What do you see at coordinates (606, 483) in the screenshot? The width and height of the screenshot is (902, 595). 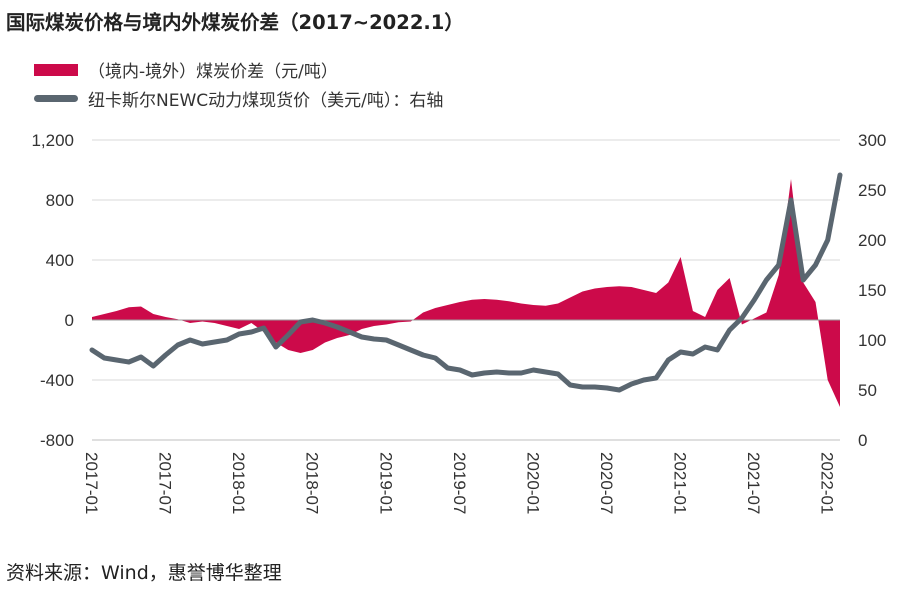 I see `x-tick-label: 2020-07` at bounding box center [606, 483].